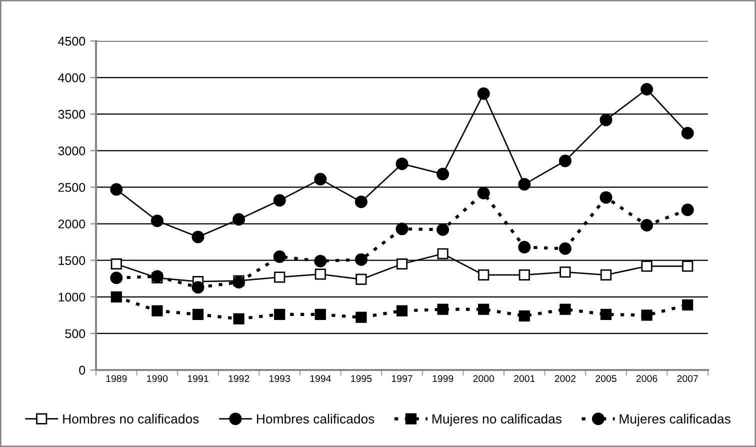 This screenshot has height=447, width=756. Describe the element at coordinates (315, 419) in the screenshot. I see `legend-label: Hombres calificados` at that location.